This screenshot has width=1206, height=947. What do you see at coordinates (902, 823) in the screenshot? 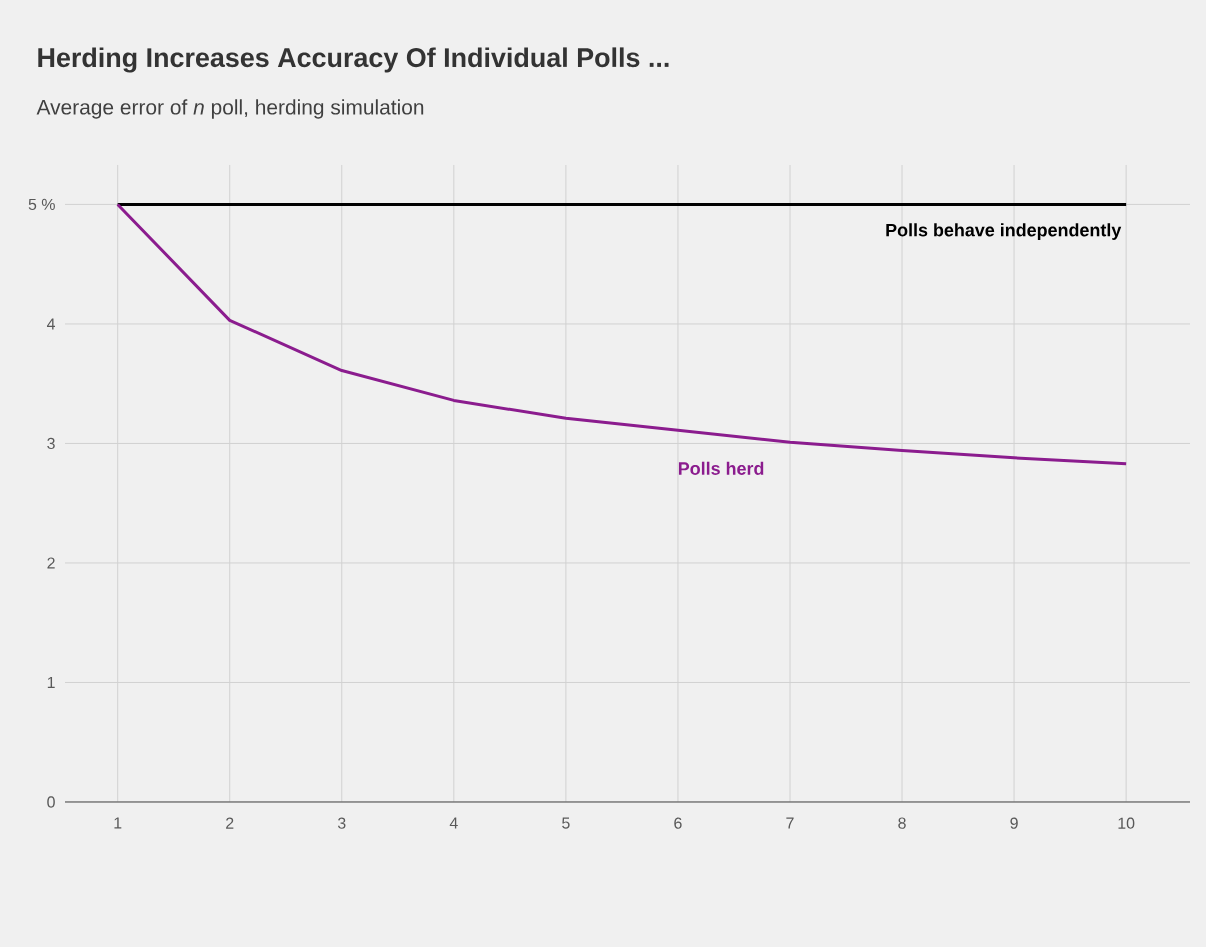
I see `x-tick-label: 8` at bounding box center [902, 823].